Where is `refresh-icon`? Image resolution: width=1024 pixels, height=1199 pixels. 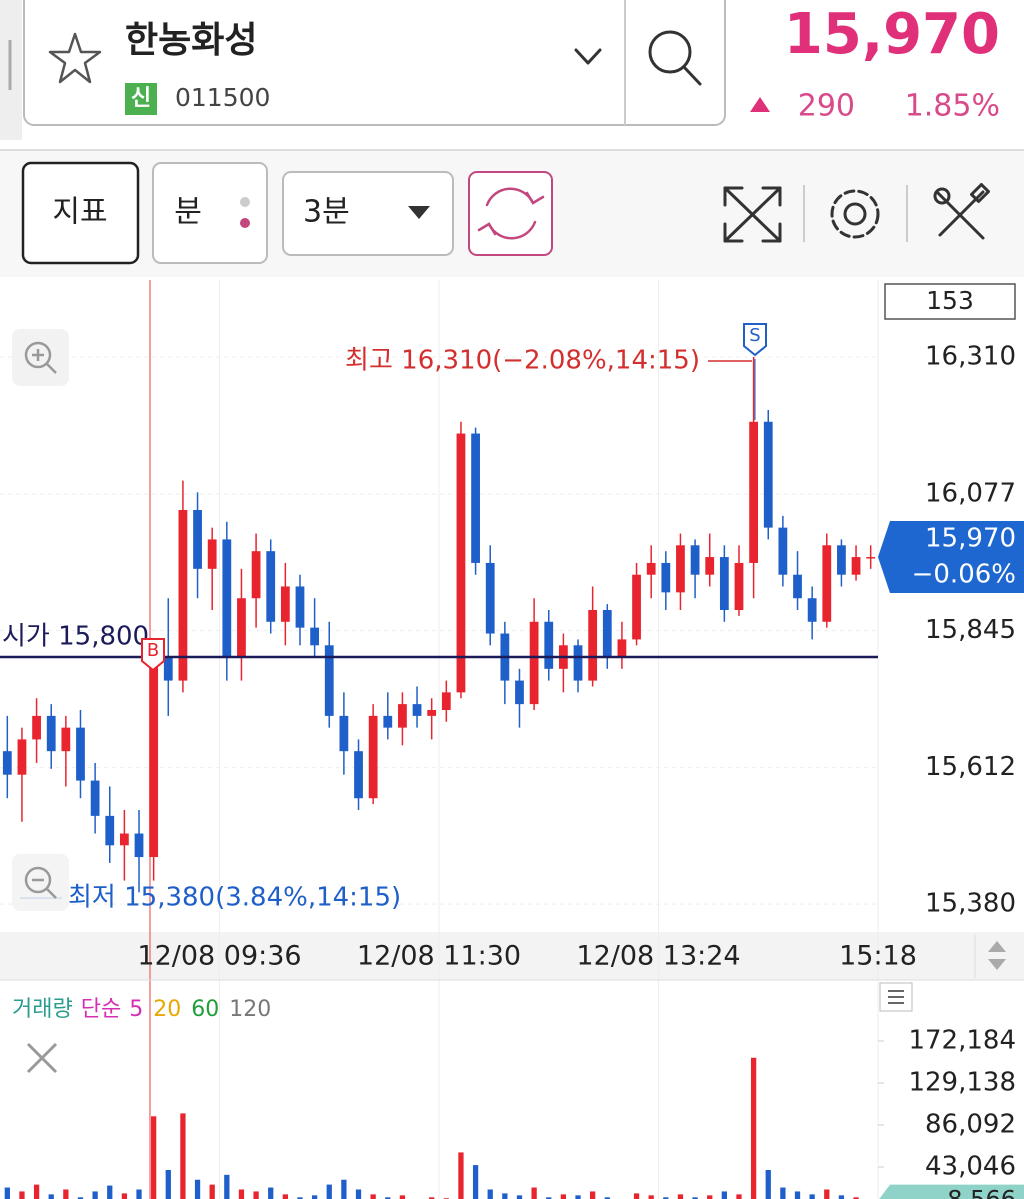
refresh-icon is located at coordinates (511, 213).